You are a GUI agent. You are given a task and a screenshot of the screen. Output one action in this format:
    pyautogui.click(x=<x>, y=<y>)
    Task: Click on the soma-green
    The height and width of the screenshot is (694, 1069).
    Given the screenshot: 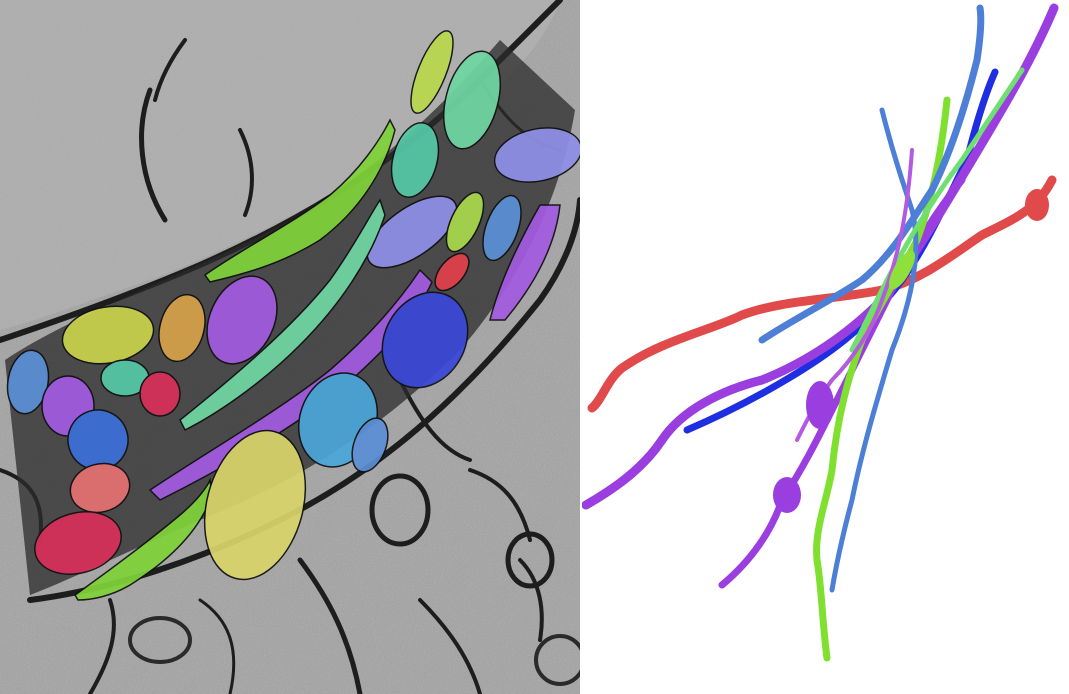 What is the action you would take?
    pyautogui.click(x=902, y=270)
    